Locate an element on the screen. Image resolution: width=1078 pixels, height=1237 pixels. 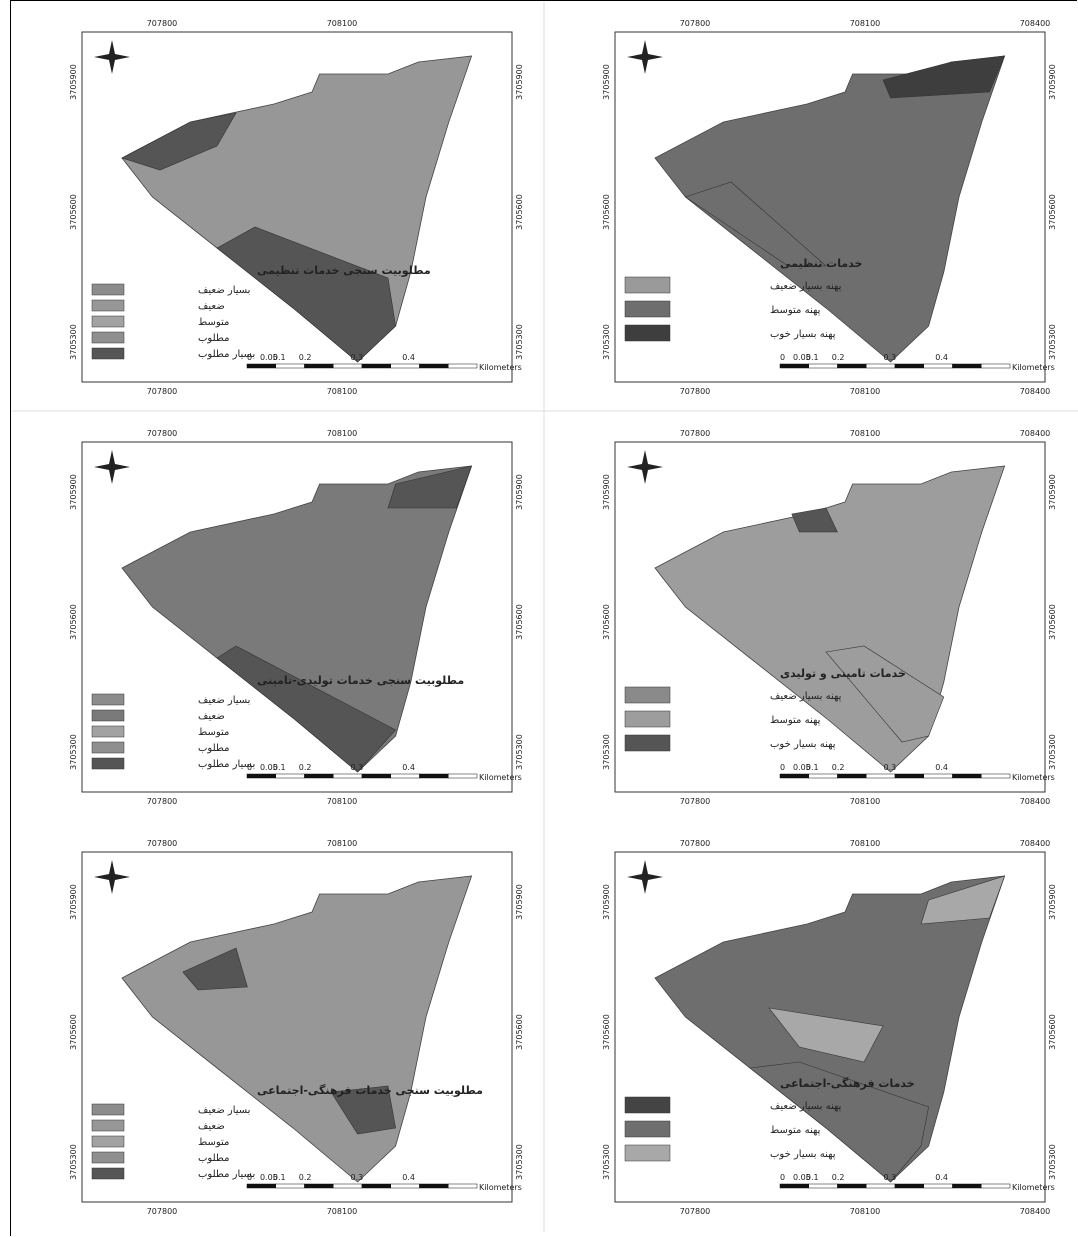
legend-title: مطلوبیت سنجی خدمات تنظیمی is located at coordinates (344, 270).